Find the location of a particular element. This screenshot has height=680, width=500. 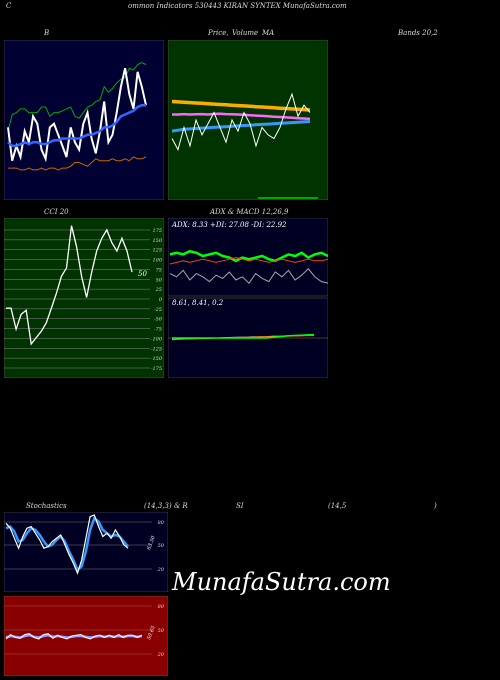

rsi-tick-label: 50 is located at coordinates (161, 631).